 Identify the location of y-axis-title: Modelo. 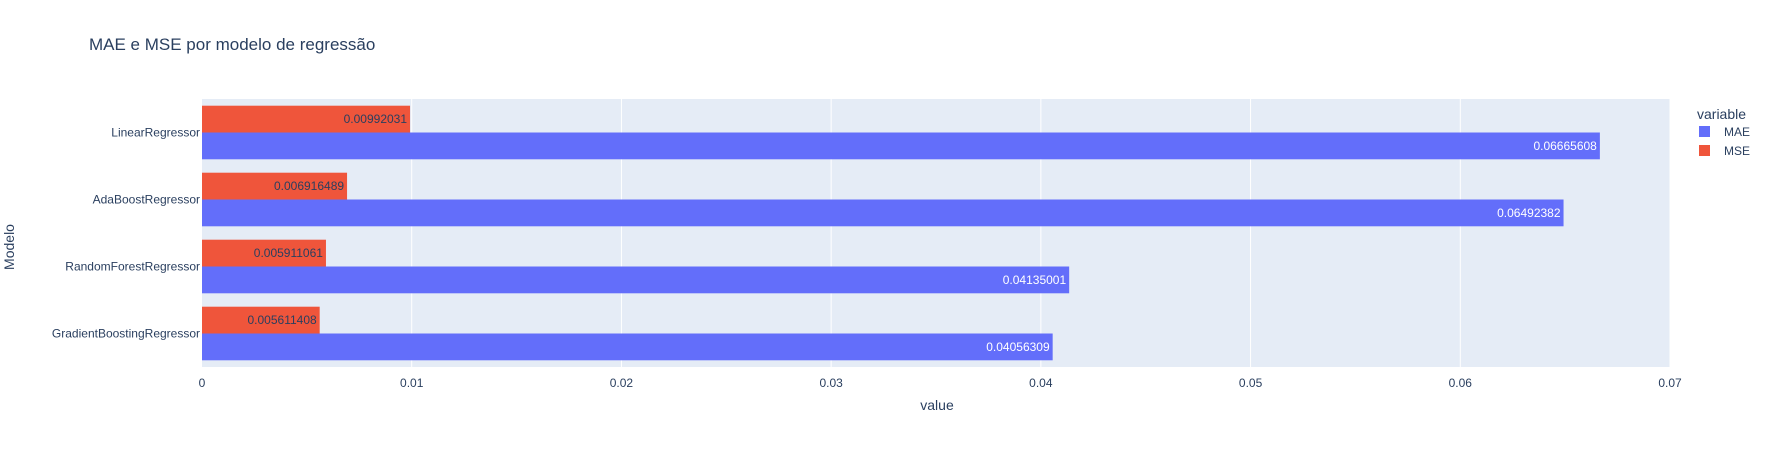
(9, 247).